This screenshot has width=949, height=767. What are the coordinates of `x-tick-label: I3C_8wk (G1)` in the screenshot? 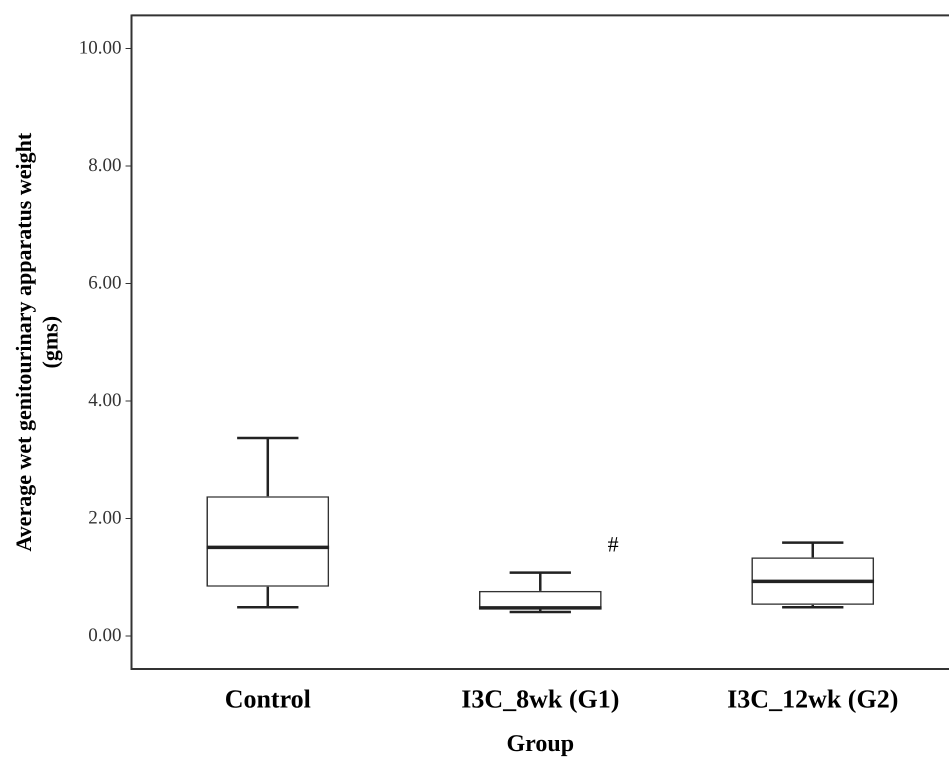 It's located at (540, 699).